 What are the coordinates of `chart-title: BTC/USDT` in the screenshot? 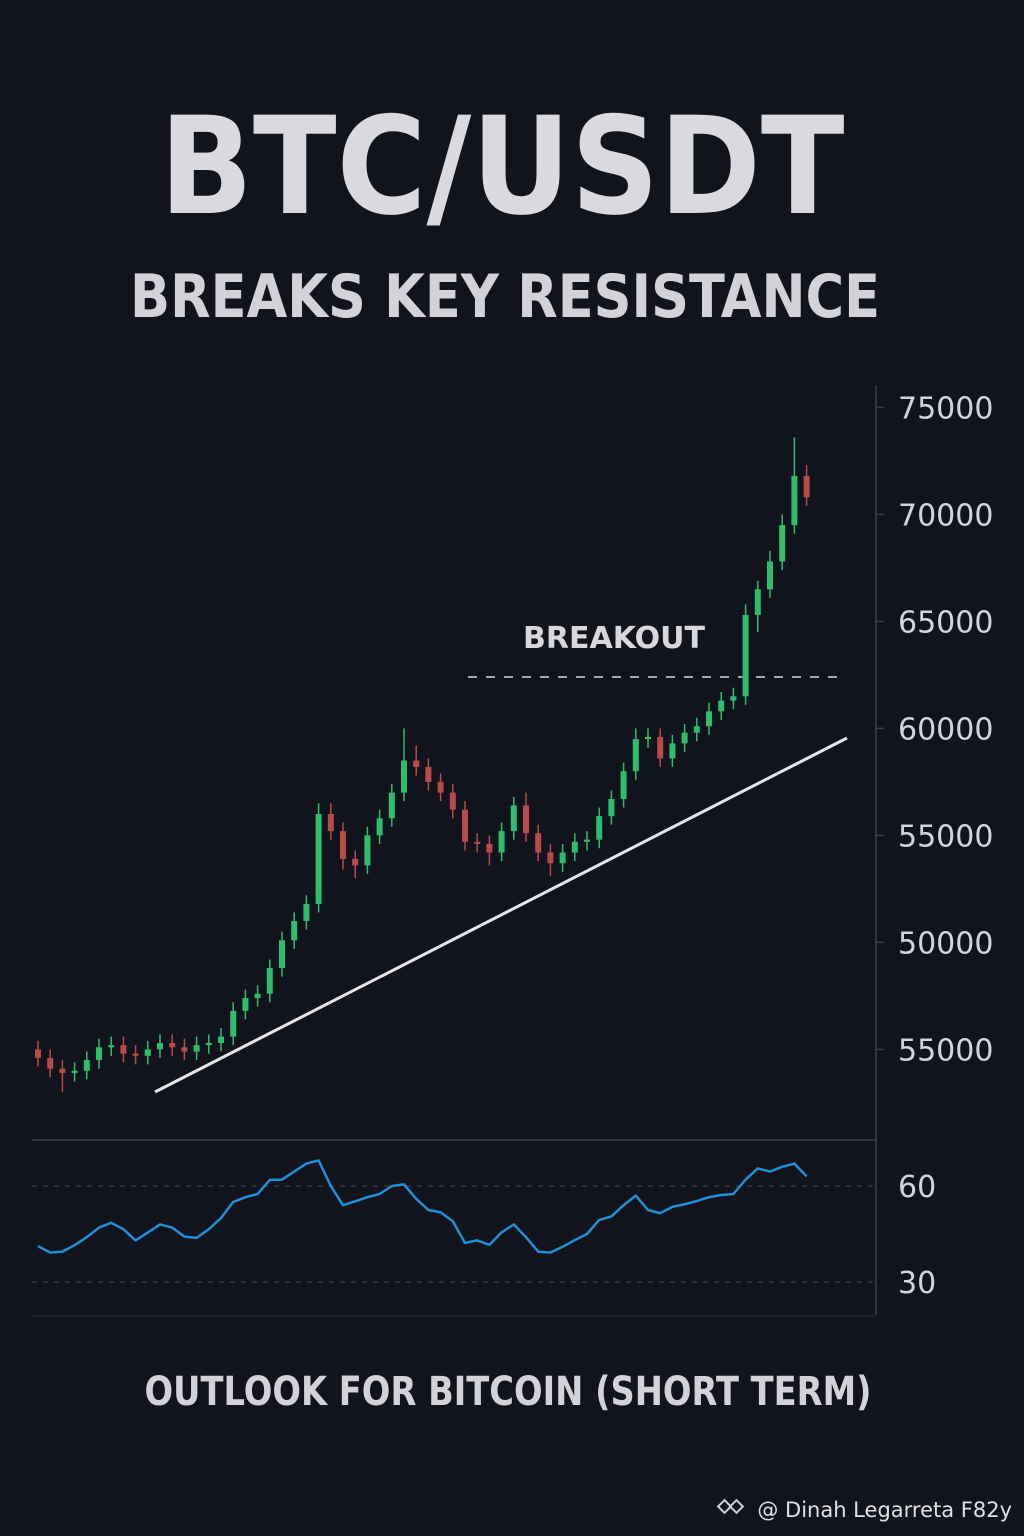 It's located at (502, 166).